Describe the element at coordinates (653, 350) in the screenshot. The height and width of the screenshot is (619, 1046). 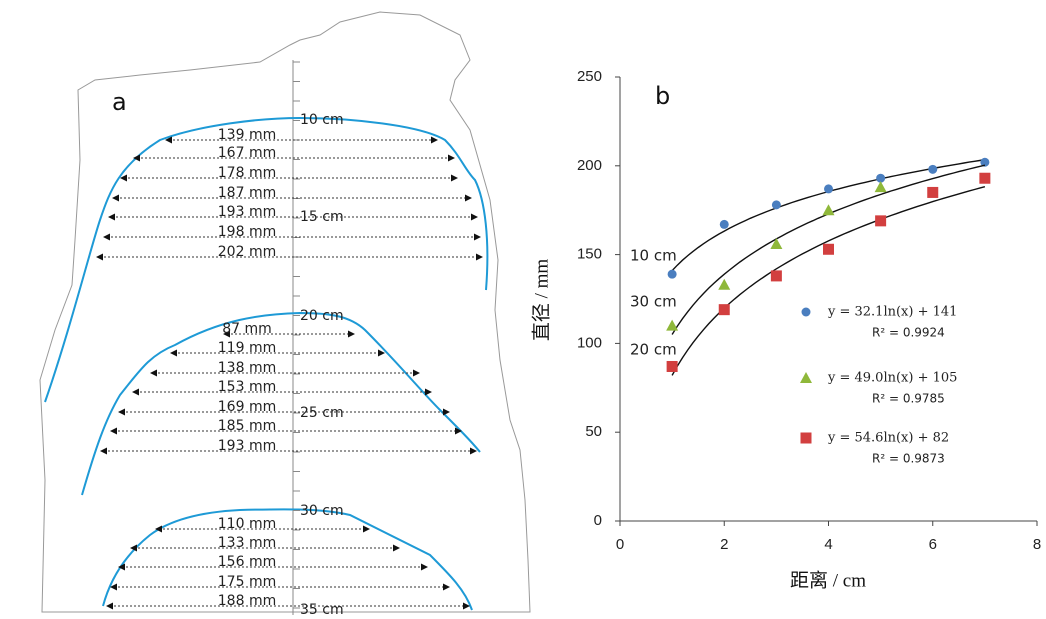
I see `series-label: 20 cm` at that location.